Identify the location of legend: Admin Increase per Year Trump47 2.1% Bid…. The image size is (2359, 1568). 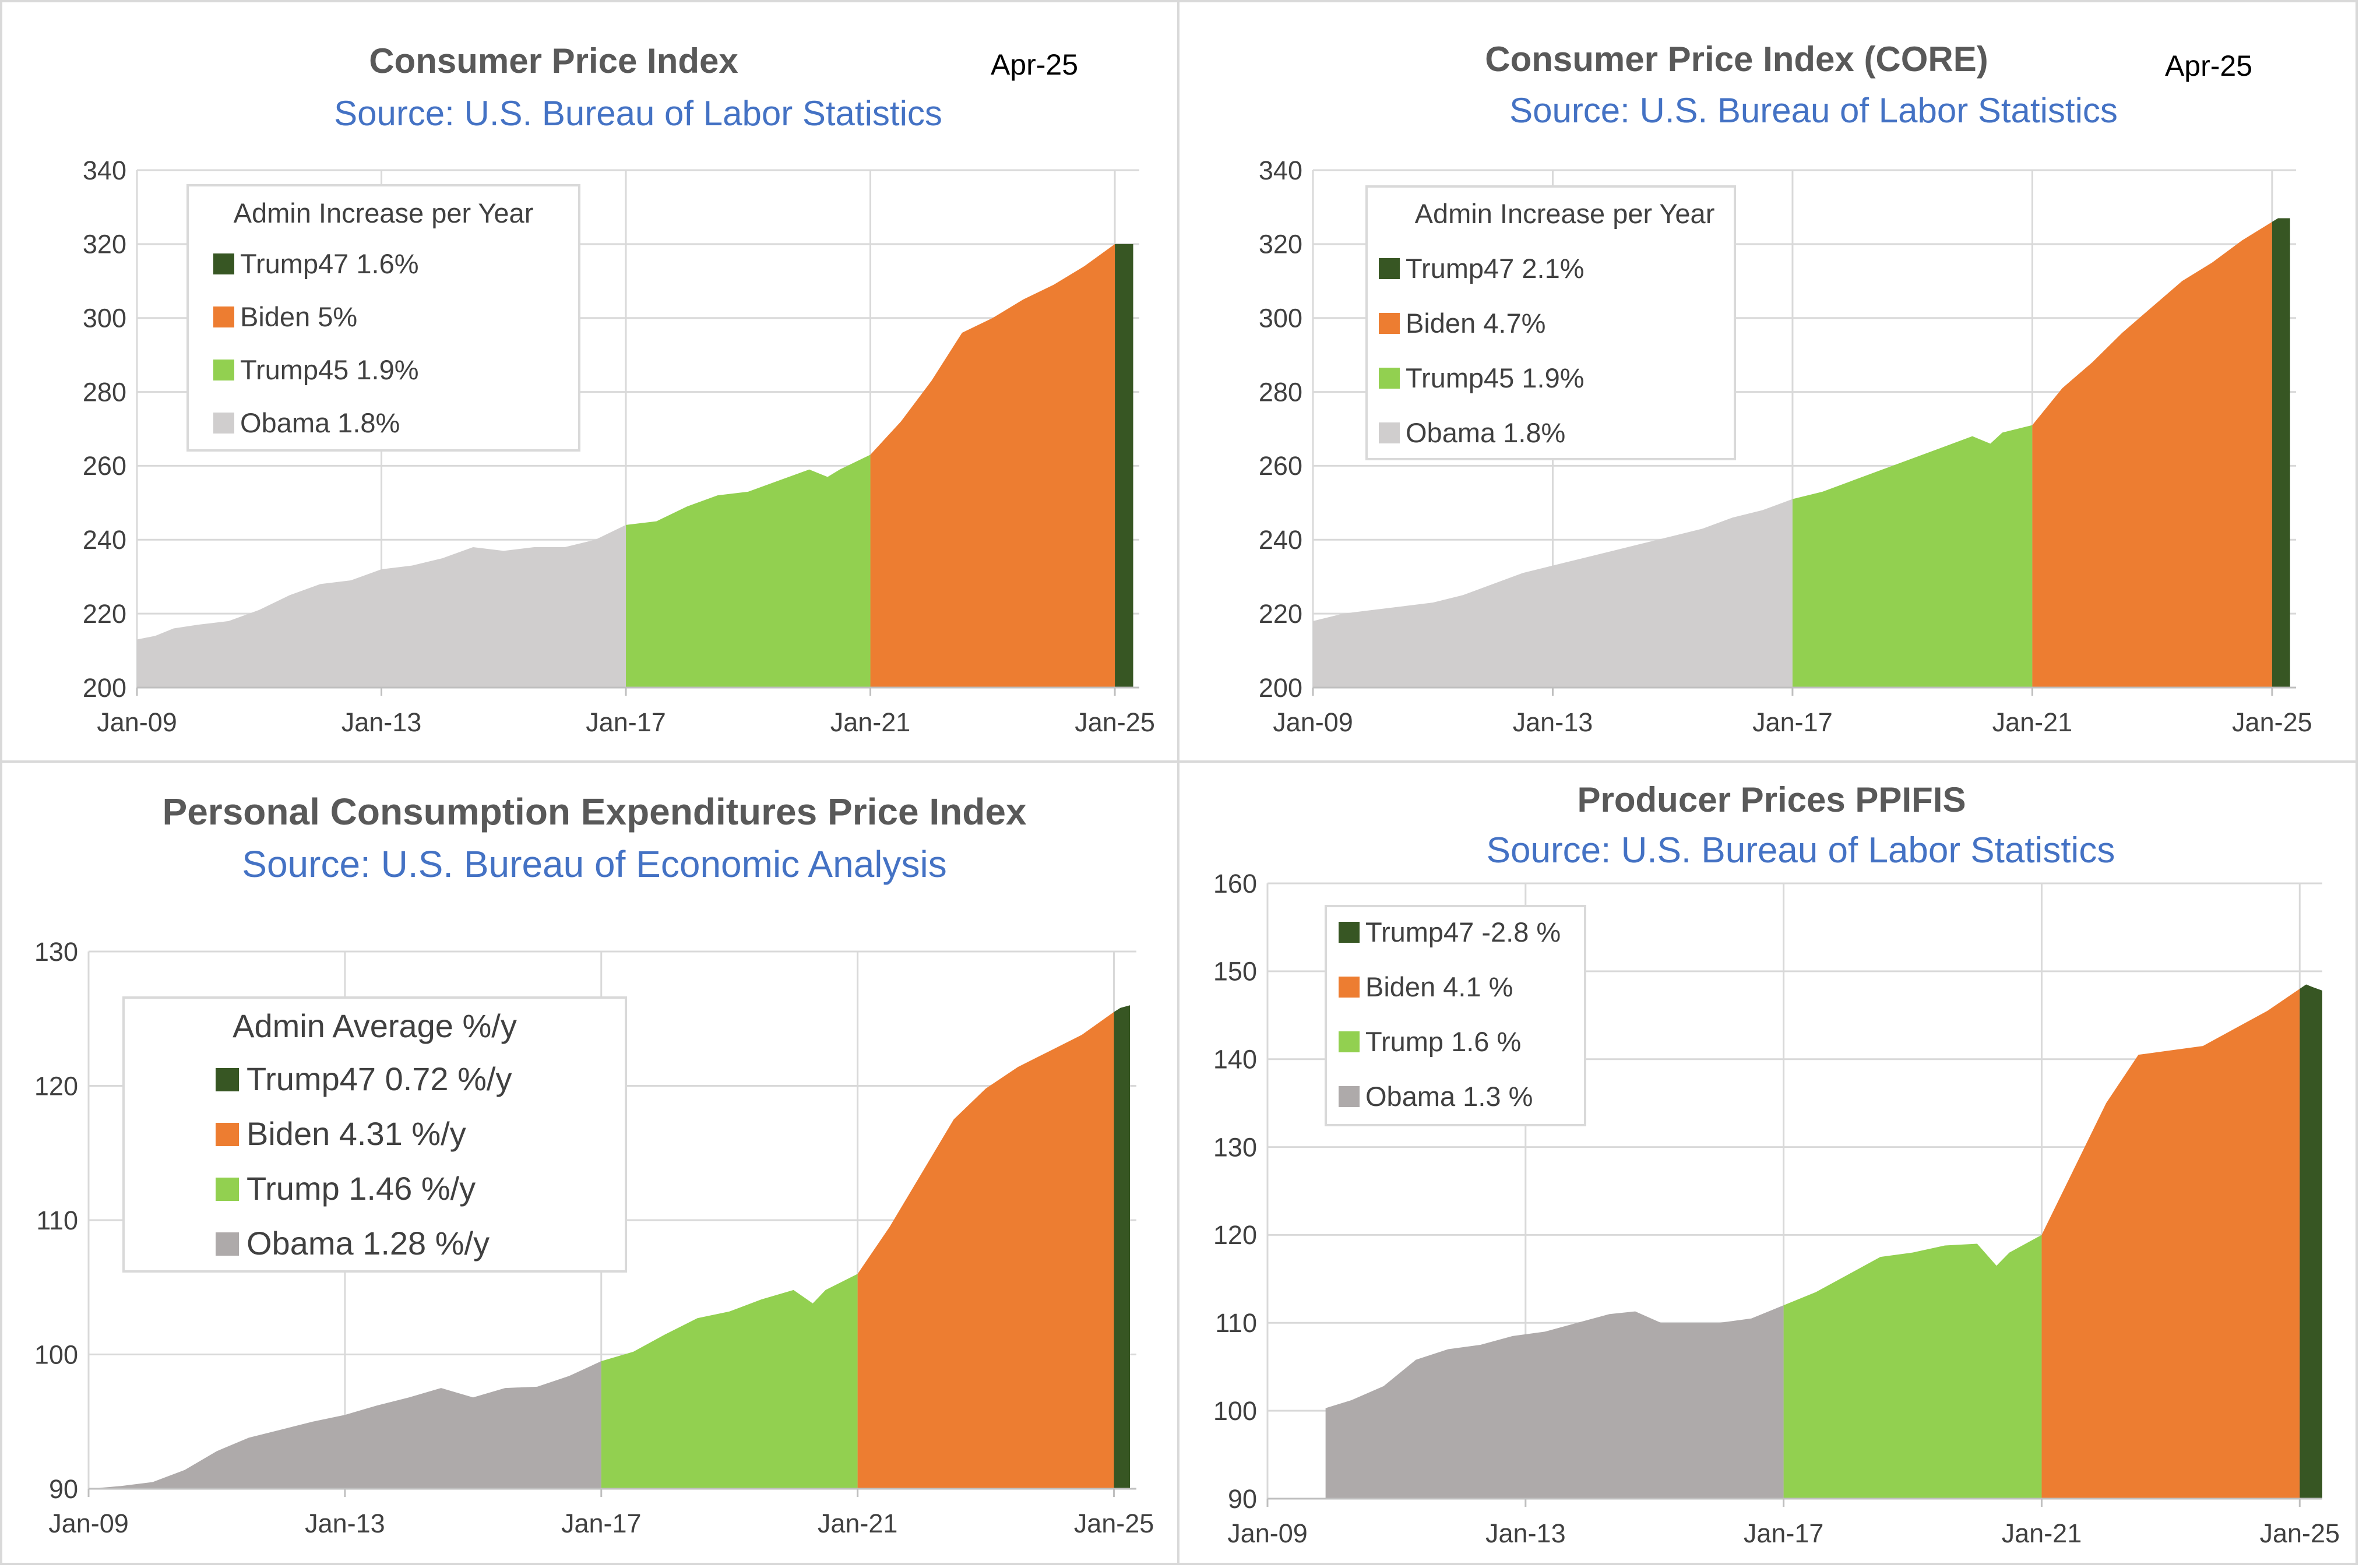
(1550, 322).